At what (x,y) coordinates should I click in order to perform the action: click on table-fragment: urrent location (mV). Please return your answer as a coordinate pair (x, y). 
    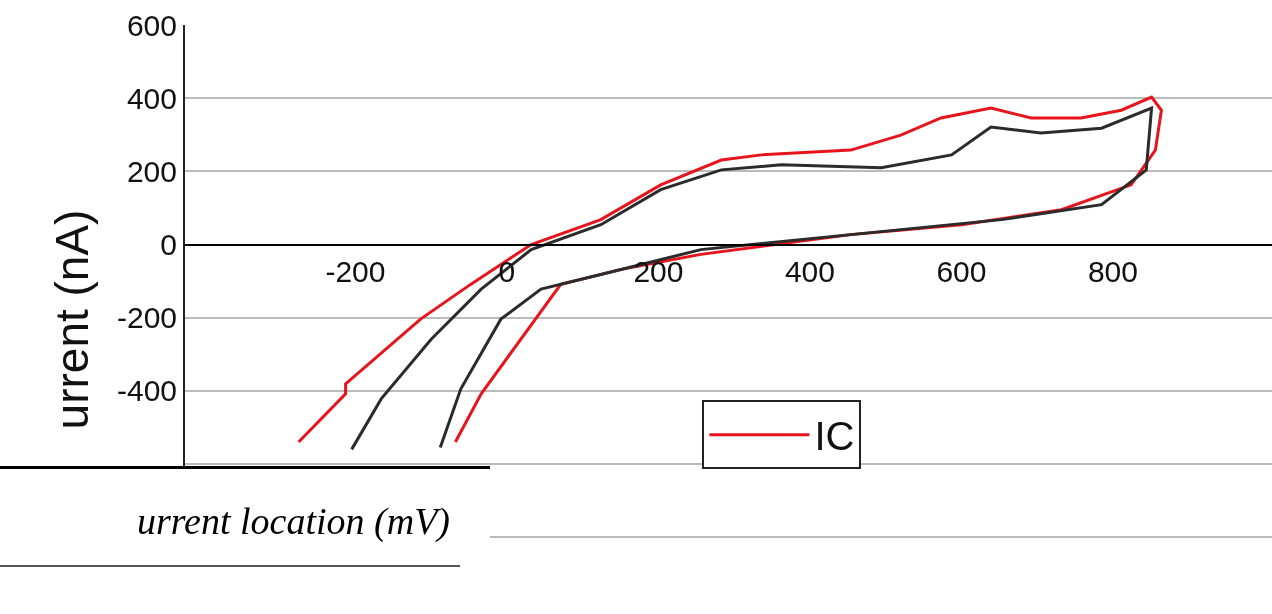
    Looking at the image, I should click on (245, 540).